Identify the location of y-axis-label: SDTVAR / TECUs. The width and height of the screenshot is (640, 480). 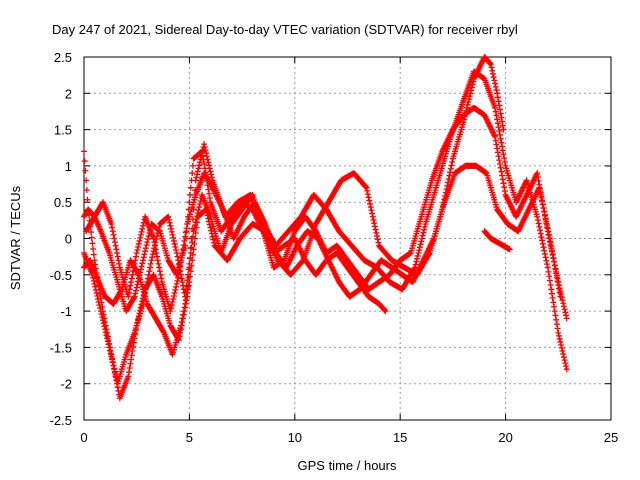
(15, 237).